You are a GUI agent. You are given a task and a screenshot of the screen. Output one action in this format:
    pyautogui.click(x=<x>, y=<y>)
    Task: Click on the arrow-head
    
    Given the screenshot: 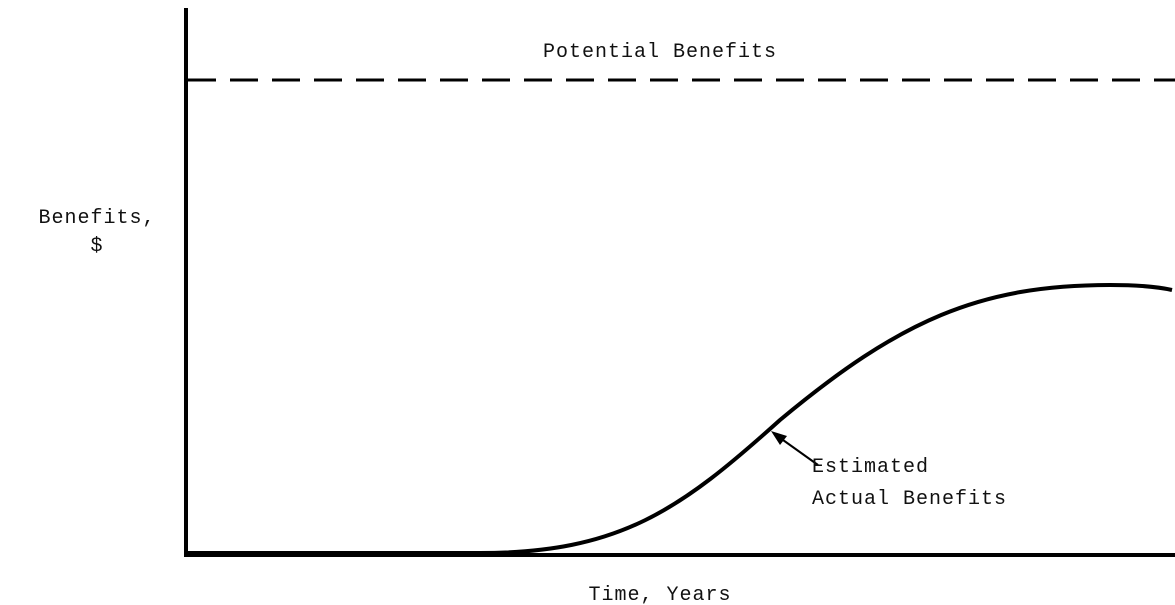 What is the action you would take?
    pyautogui.click(x=779, y=438)
    